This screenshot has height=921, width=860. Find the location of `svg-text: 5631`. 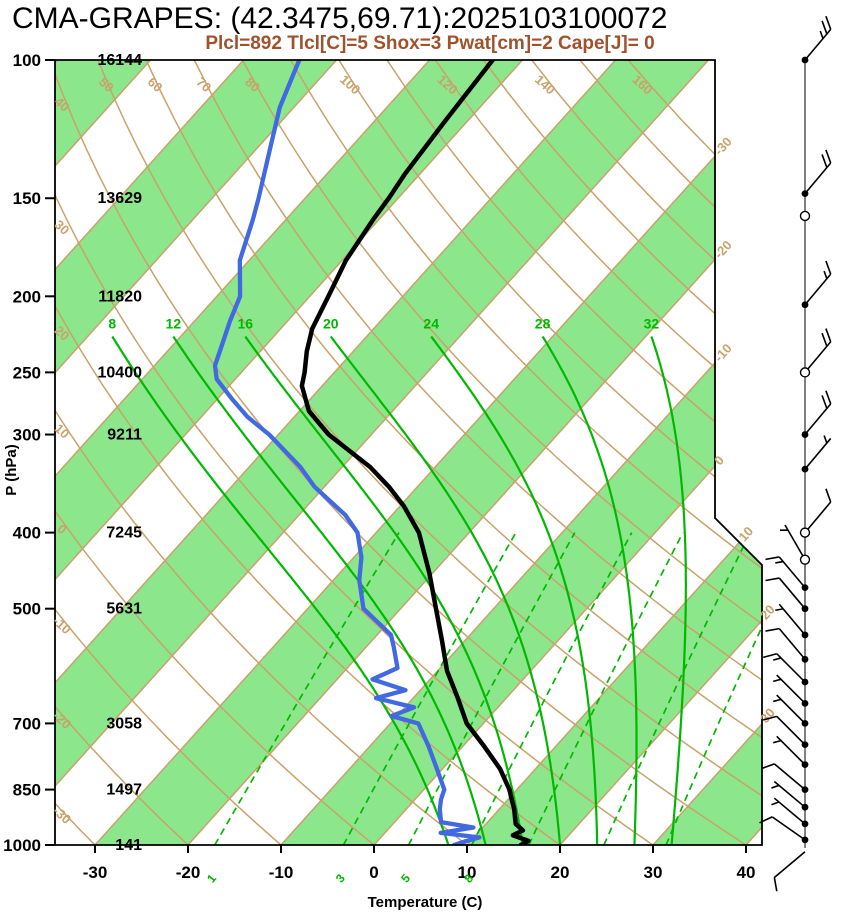

svg-text: 5631 is located at coordinates (124, 609).